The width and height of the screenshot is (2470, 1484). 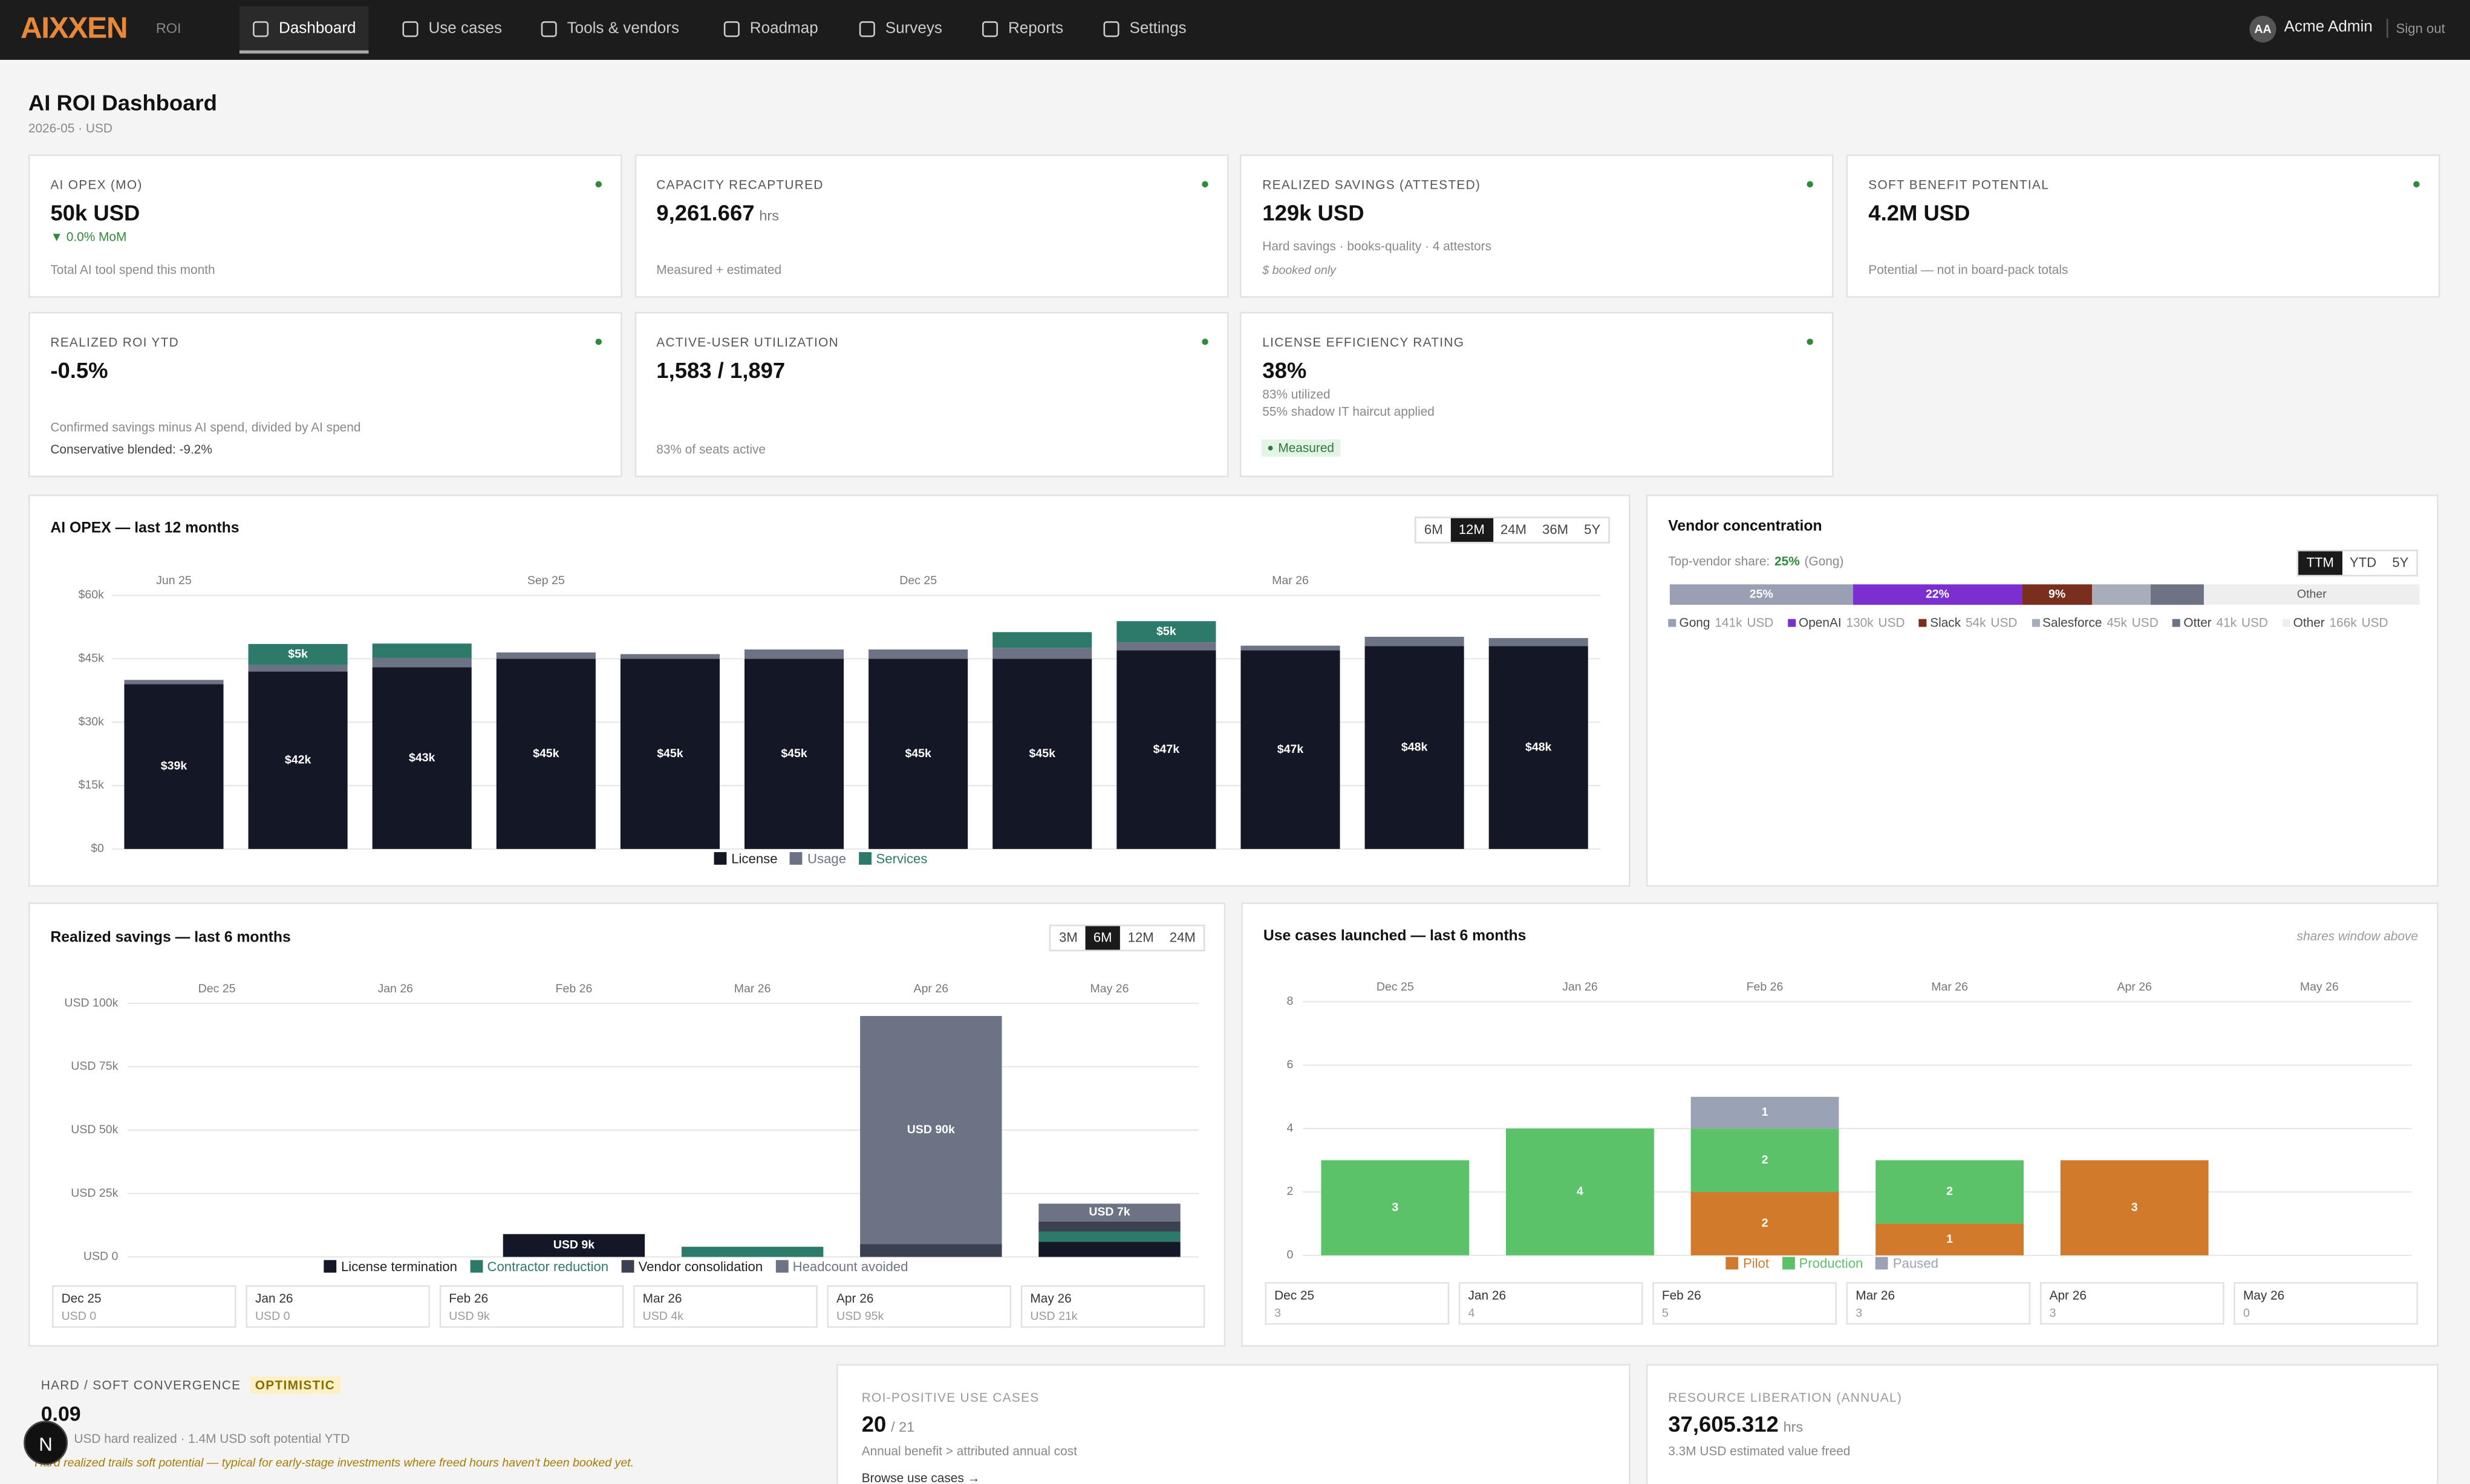 I want to click on segment-label: Other, so click(x=2312, y=593).